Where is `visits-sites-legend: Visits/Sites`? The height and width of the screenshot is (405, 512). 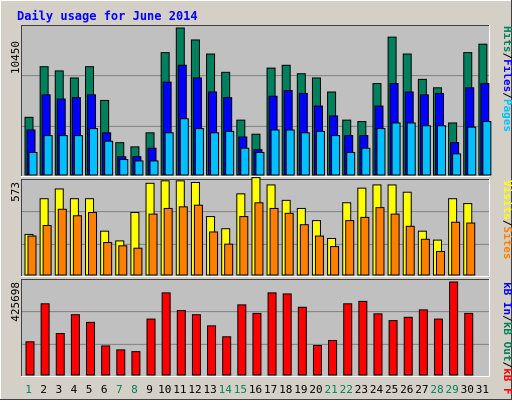 visits-sites-legend: Visits/Sites is located at coordinates (506, 220).